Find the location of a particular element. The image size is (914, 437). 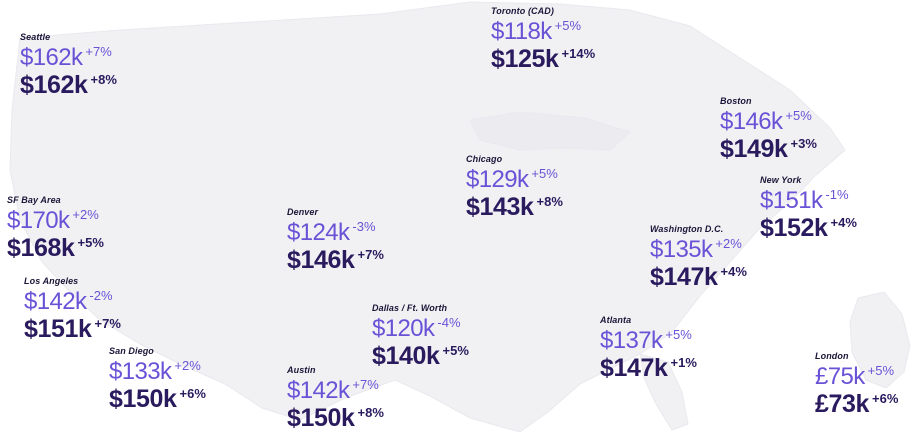

city-name: SF Bay Area is located at coordinates (34, 200).